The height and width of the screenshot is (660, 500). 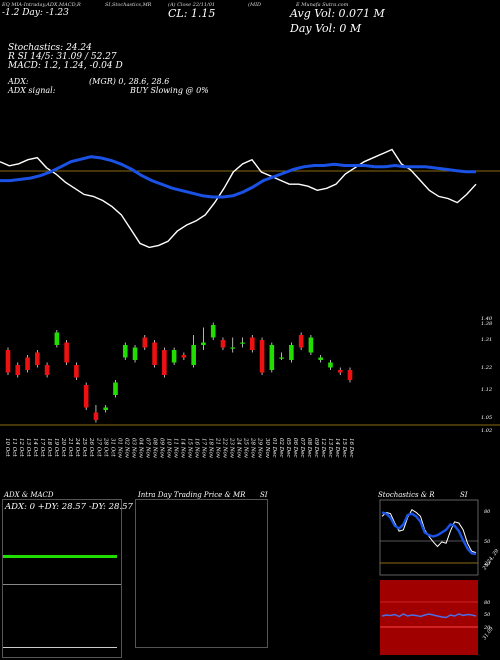 What do you see at coordinates (288, 448) in the screenshot?
I see `date-tick-label: 05 Dec` at bounding box center [288, 448].